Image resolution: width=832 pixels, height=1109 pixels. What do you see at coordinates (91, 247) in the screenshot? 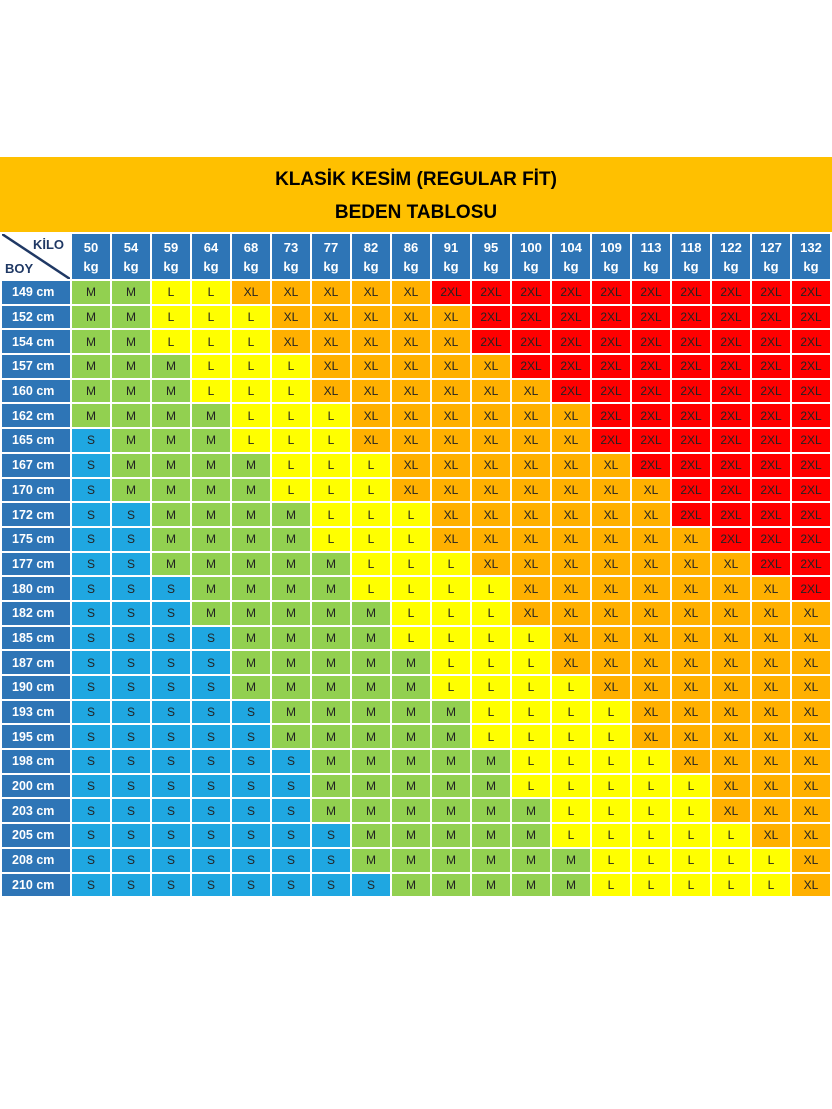
I see `weight-value: 50` at bounding box center [91, 247].